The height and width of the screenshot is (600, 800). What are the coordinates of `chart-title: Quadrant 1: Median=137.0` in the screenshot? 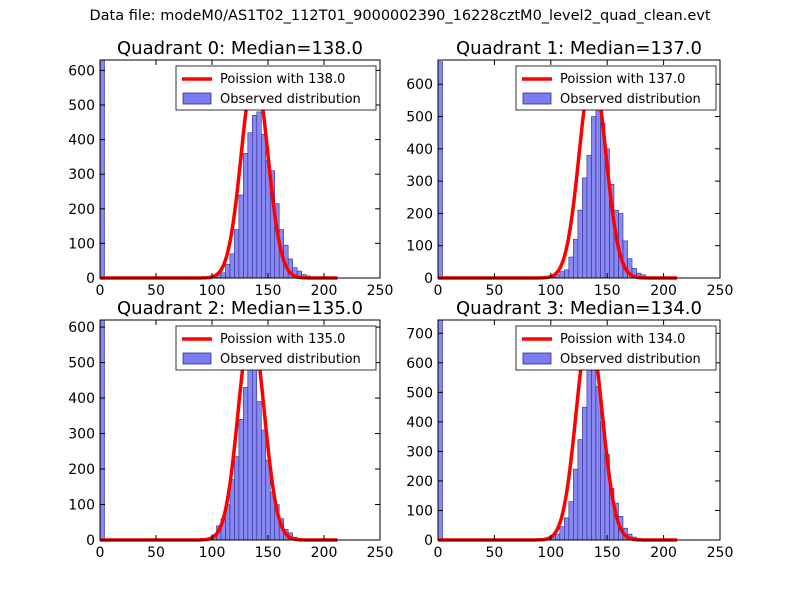 It's located at (579, 48).